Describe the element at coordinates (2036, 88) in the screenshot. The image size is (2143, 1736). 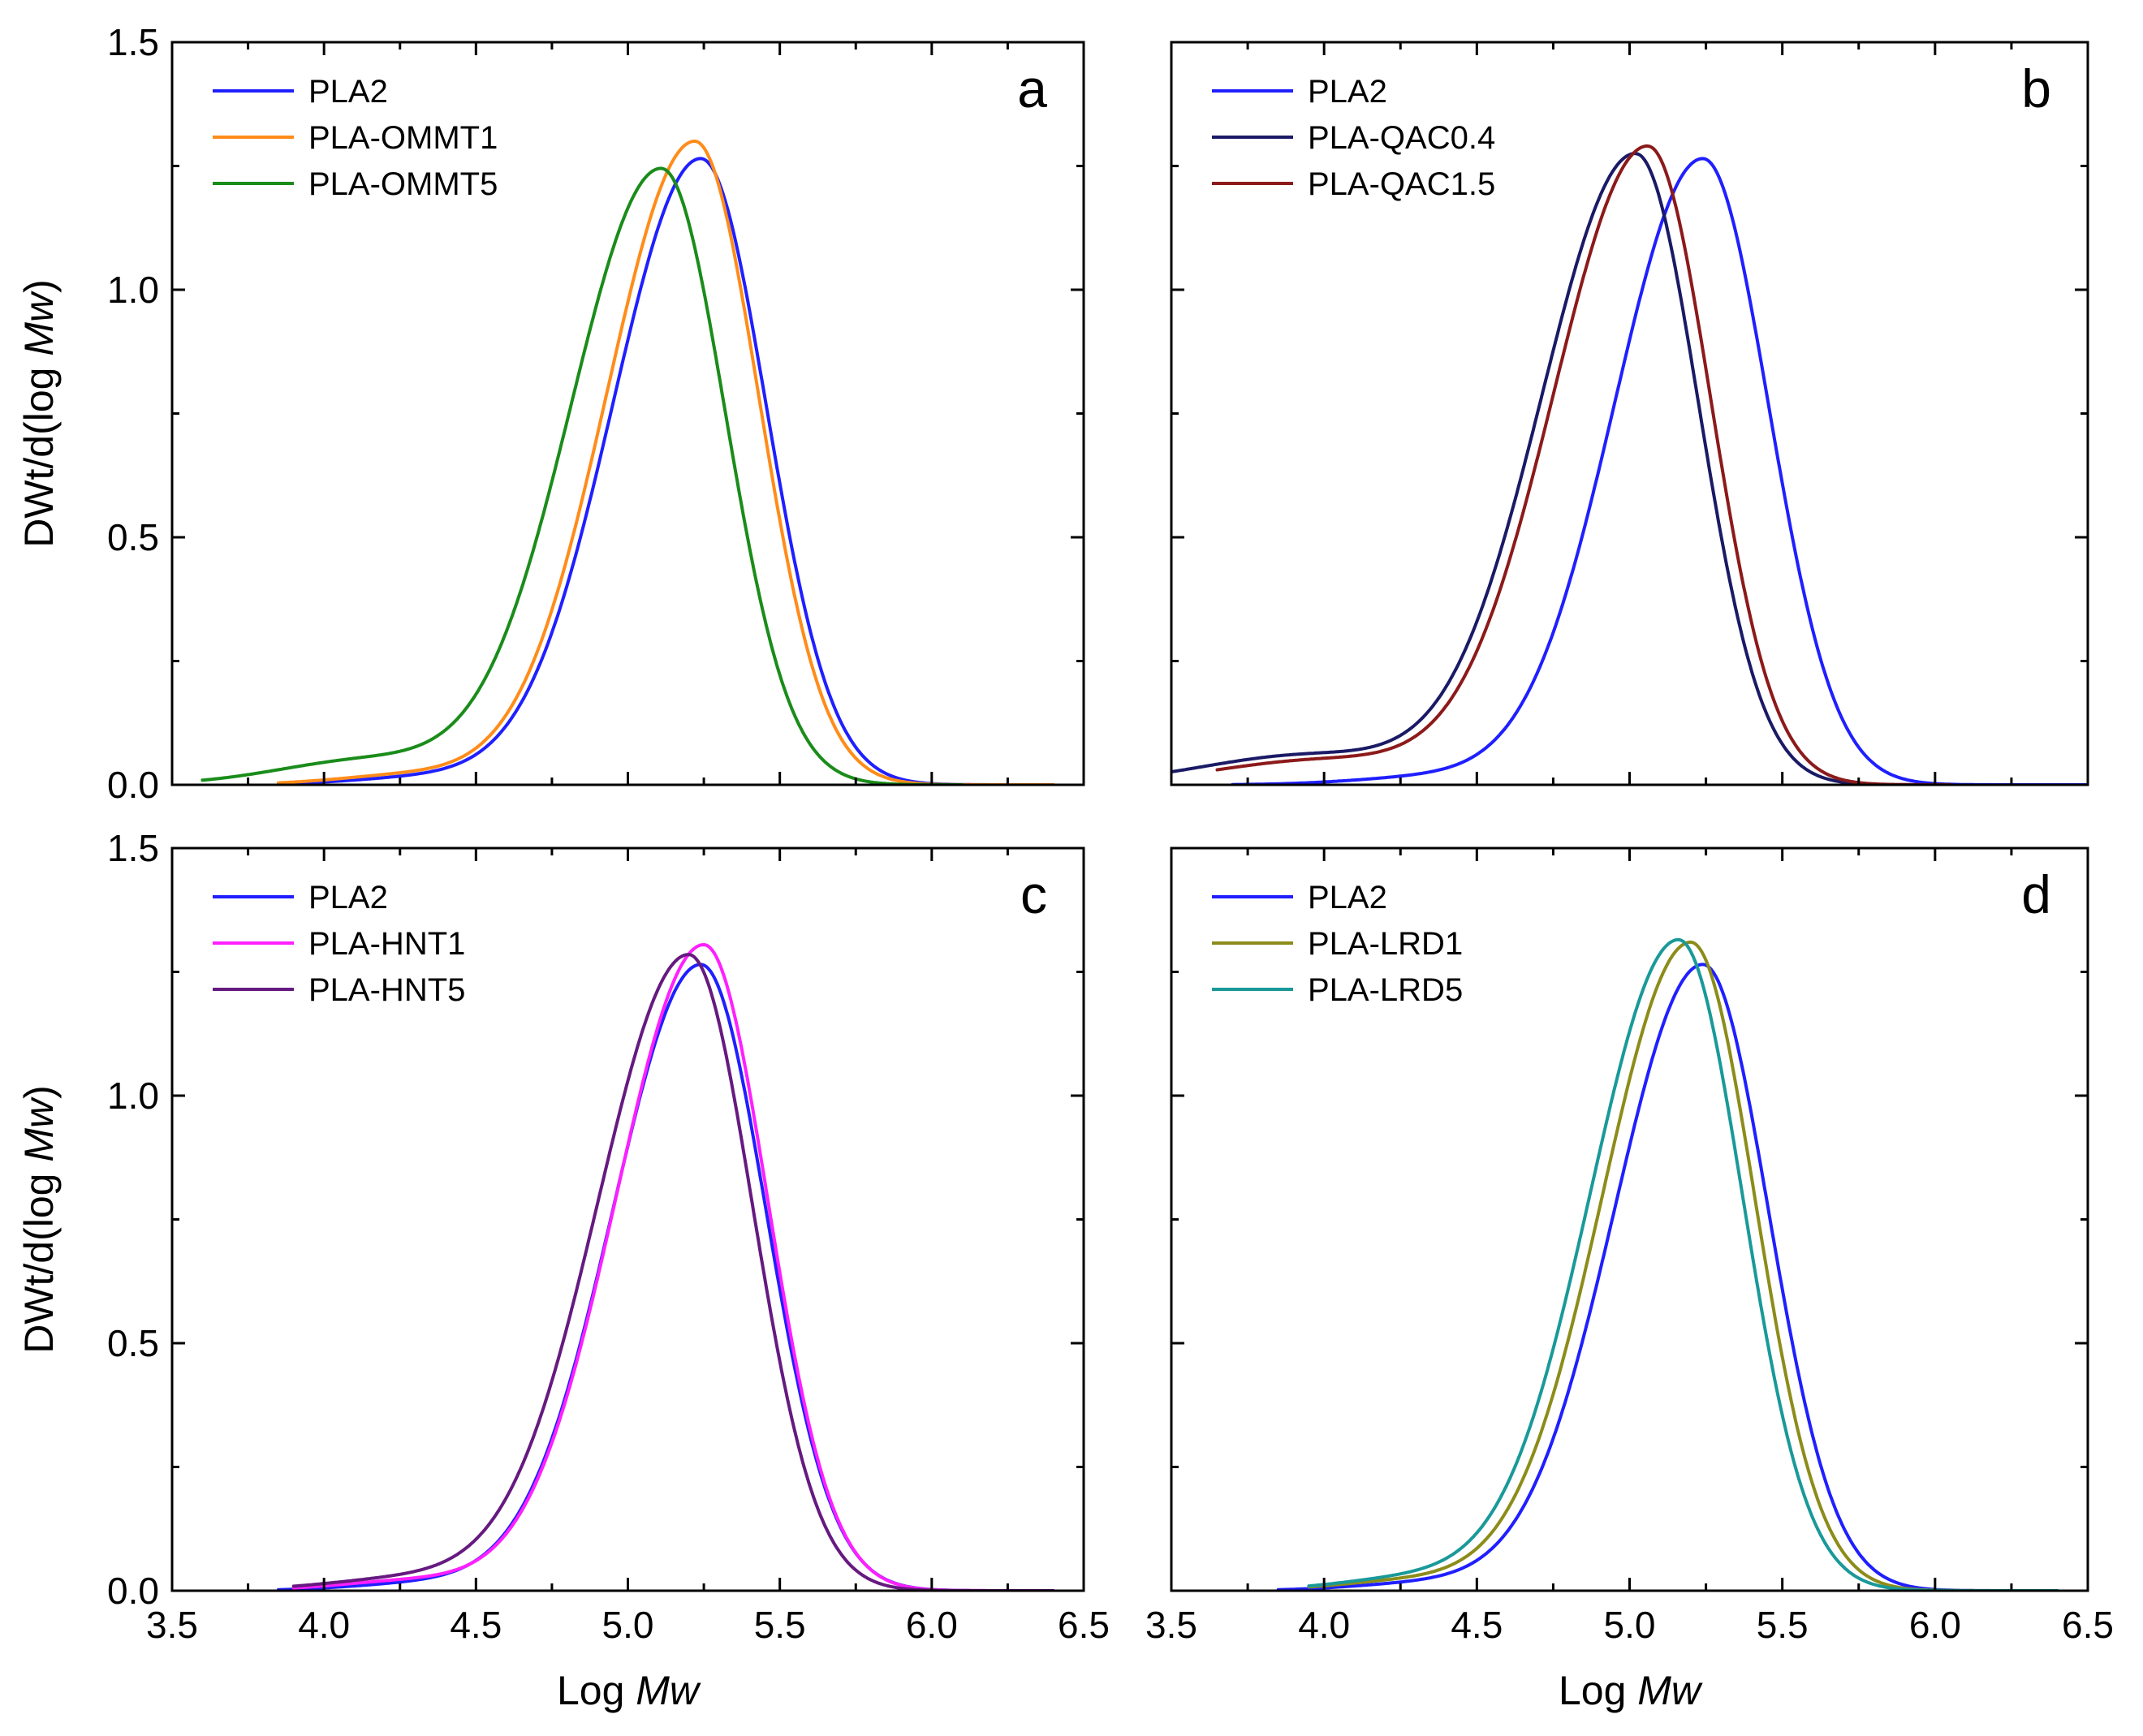
I see `panel-letter: b` at that location.